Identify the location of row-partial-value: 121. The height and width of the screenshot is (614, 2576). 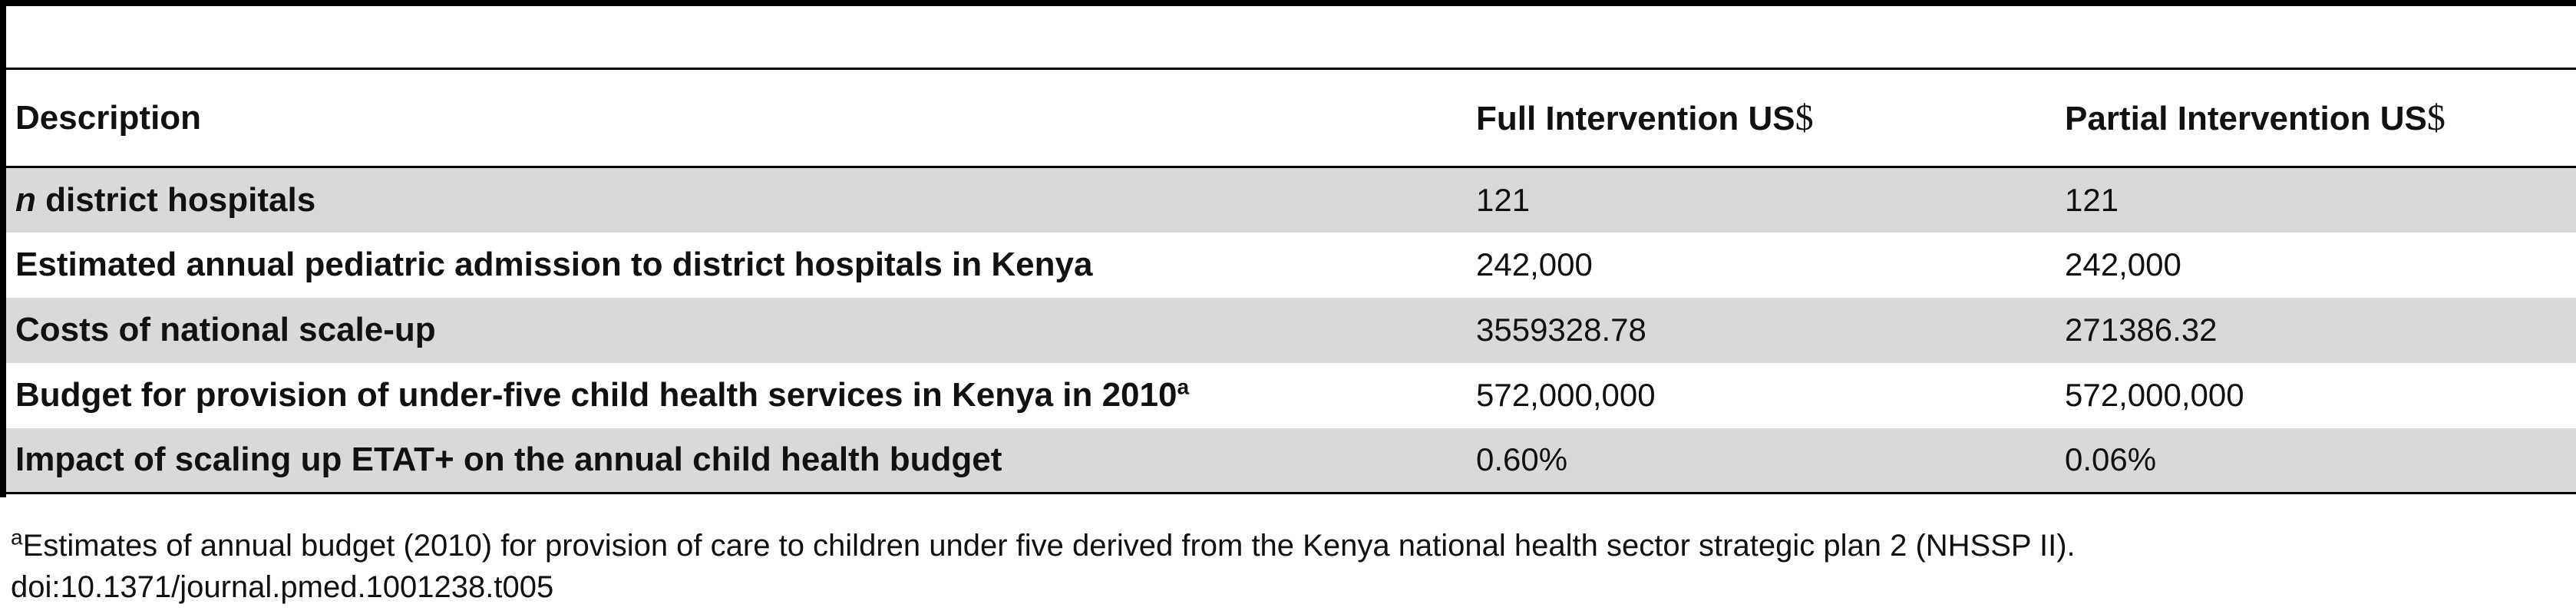
(2092, 199).